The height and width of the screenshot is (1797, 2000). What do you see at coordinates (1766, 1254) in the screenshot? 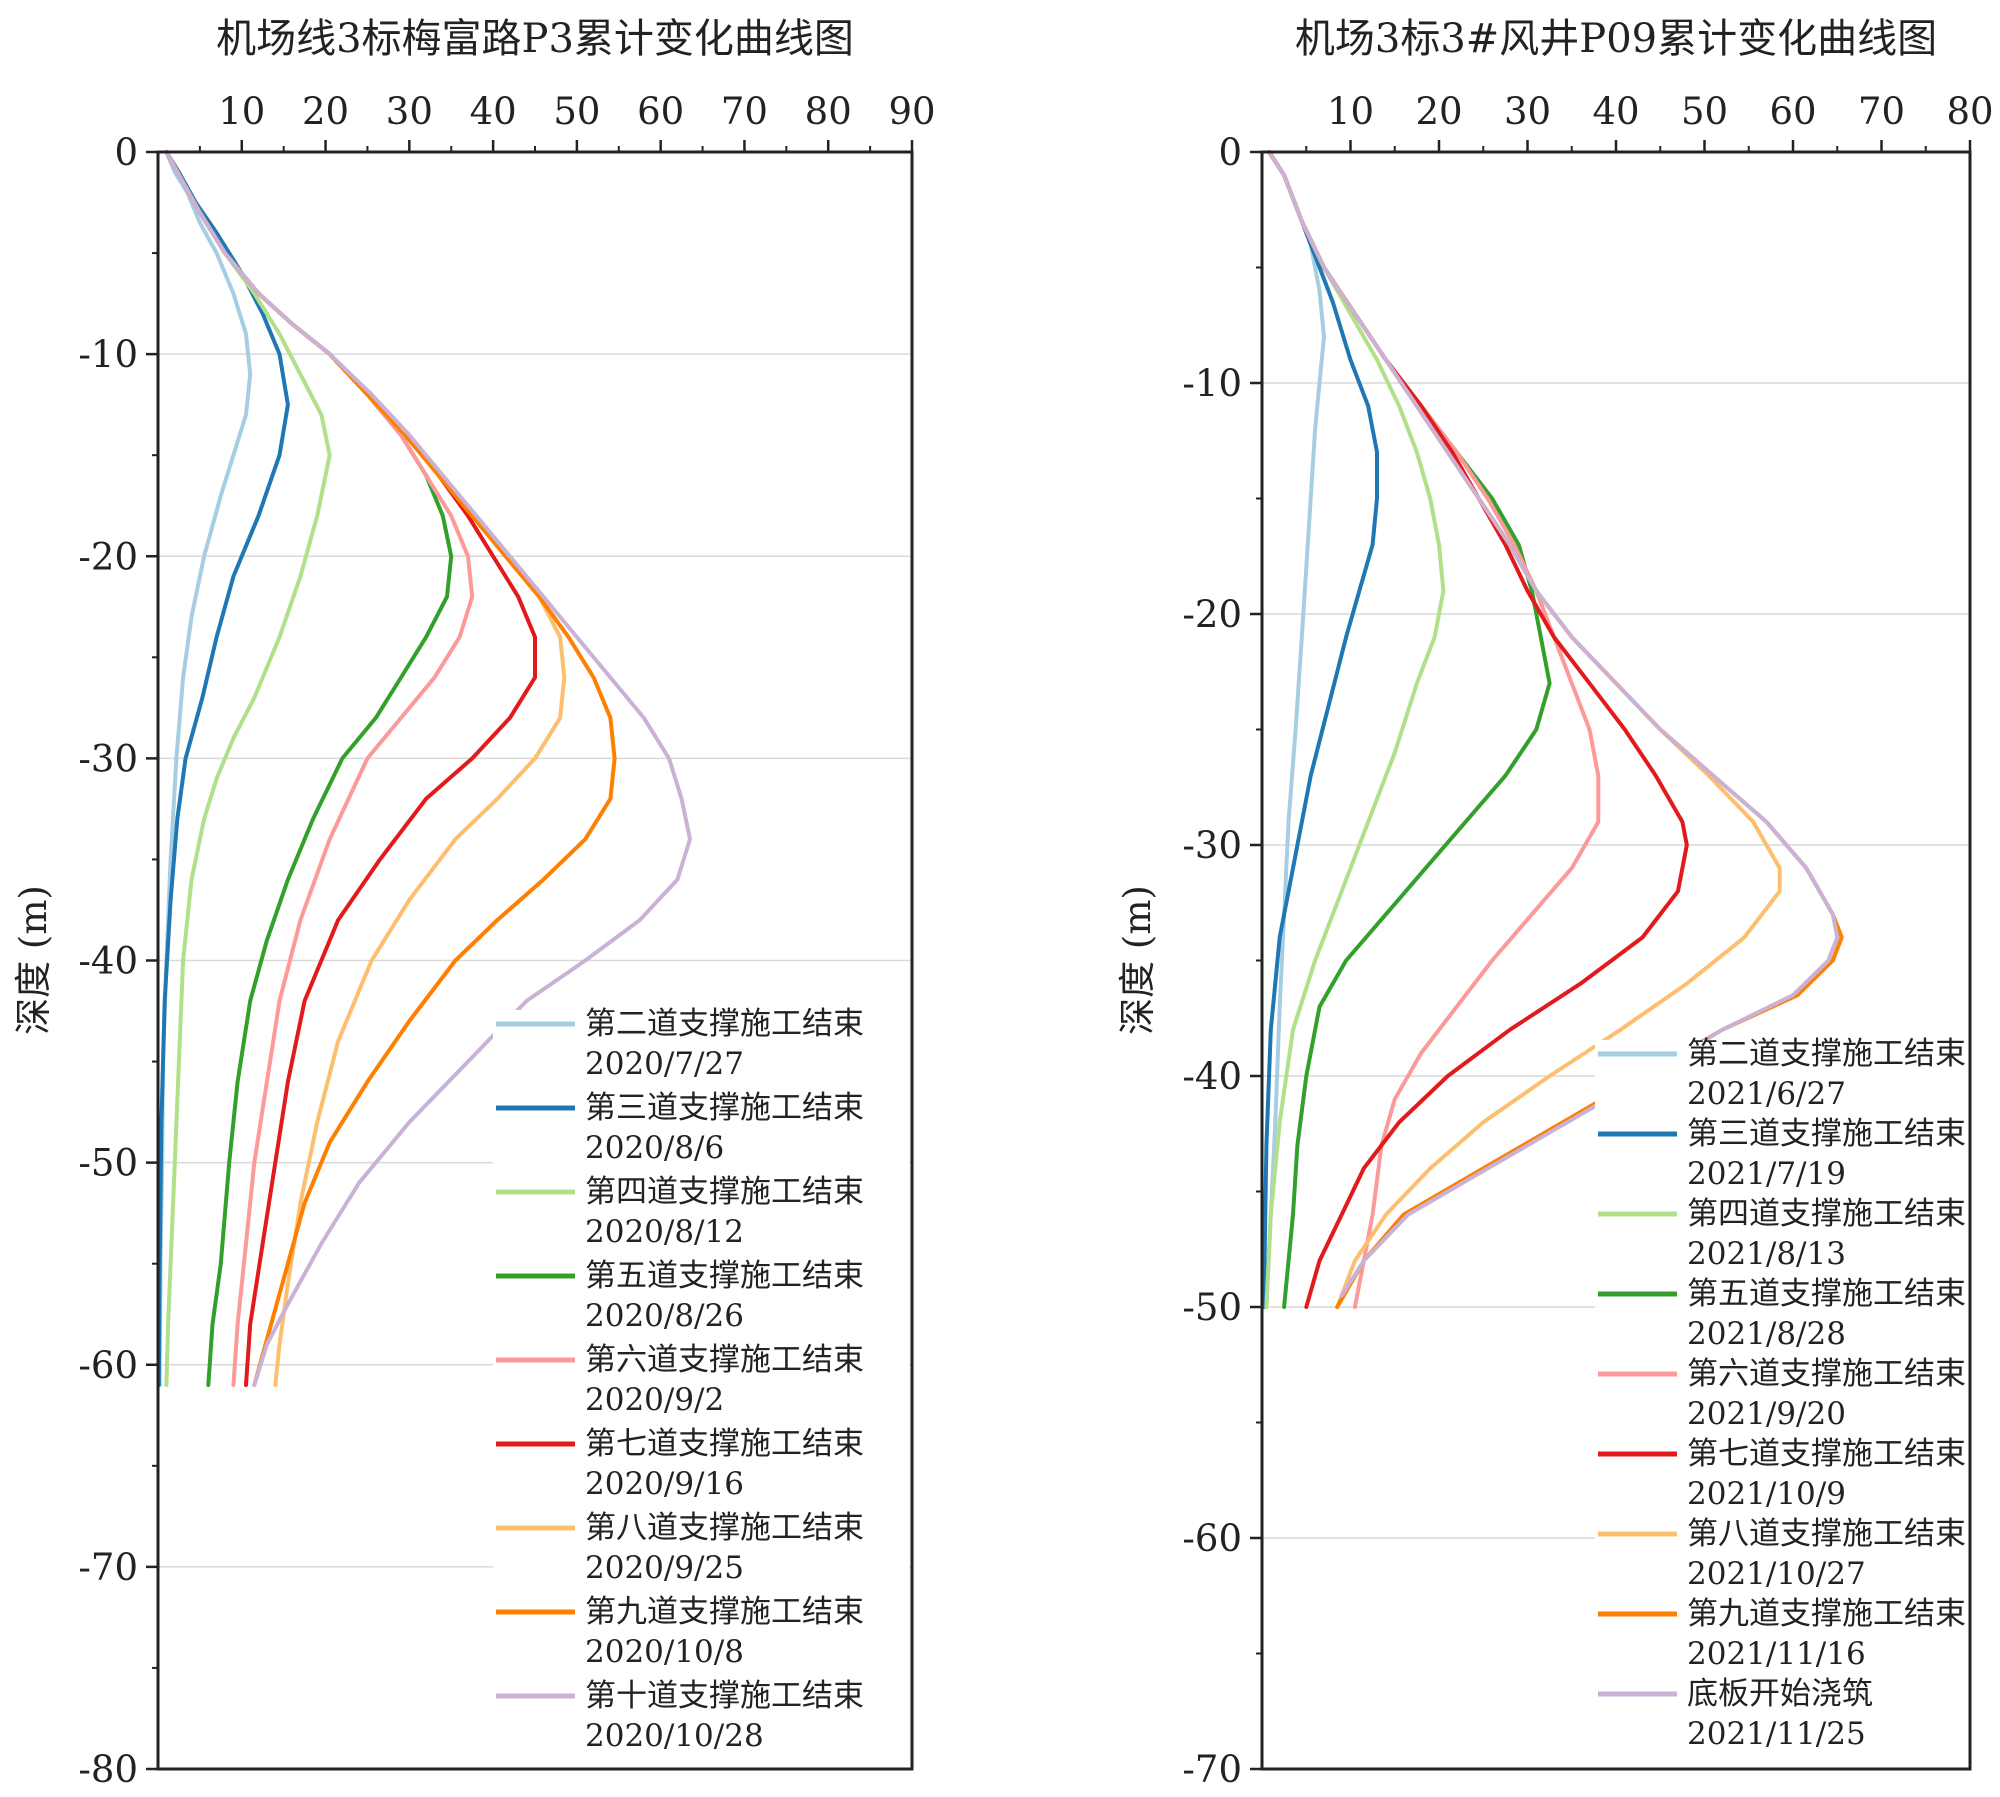
I see `legend-date: 2021/8/13` at bounding box center [1766, 1254].